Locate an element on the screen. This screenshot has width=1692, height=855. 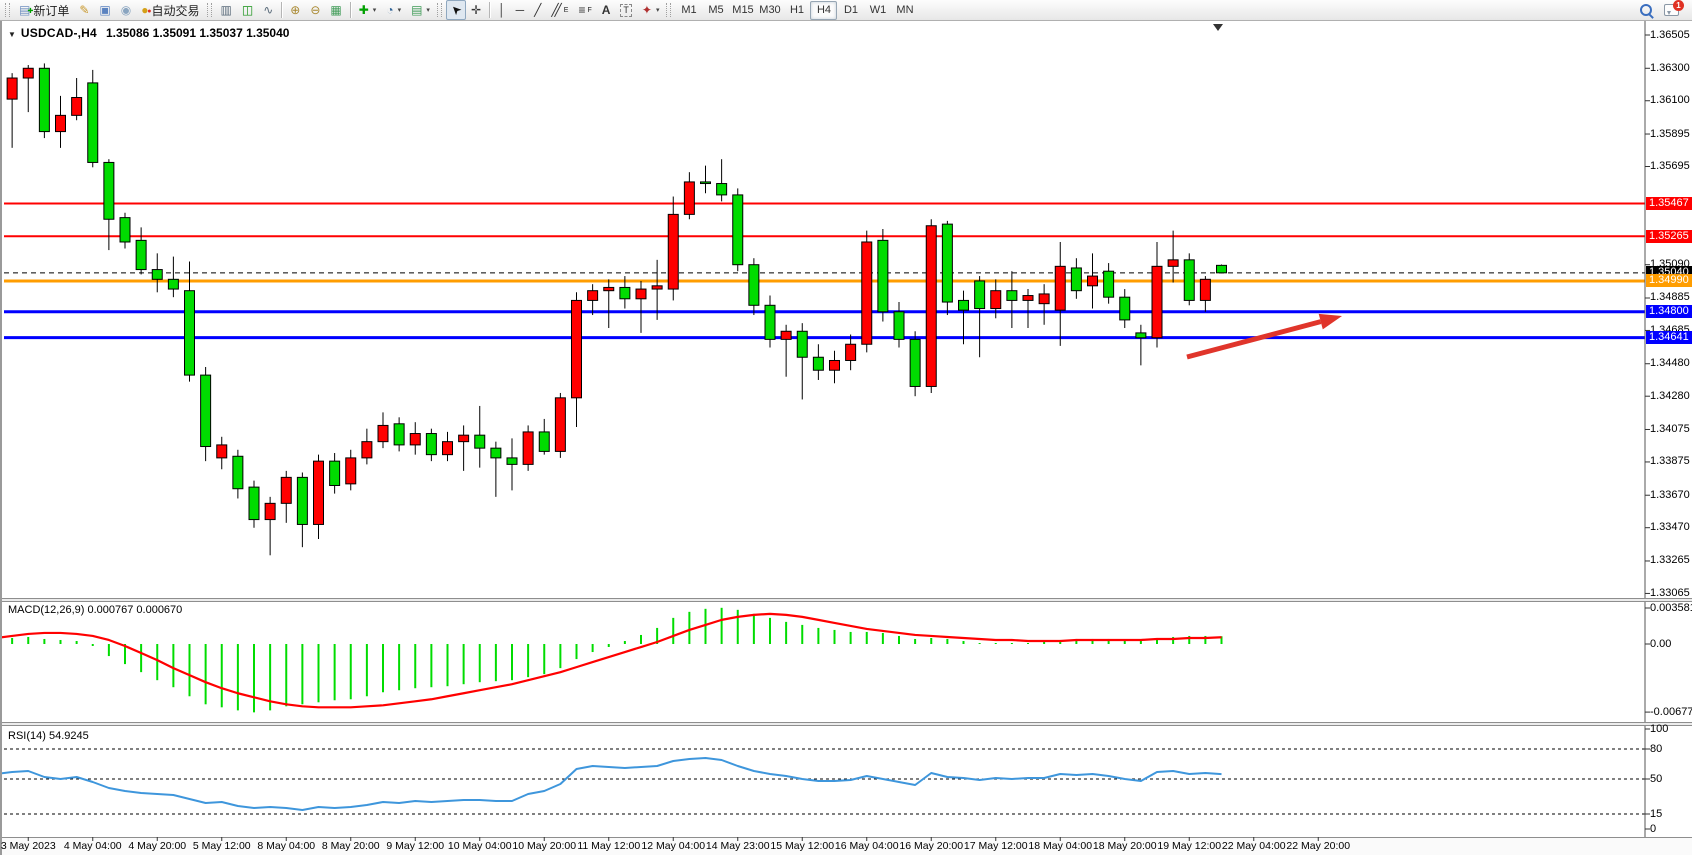
time-axis-label: 5 May 12:00 is located at coordinates (221, 846).